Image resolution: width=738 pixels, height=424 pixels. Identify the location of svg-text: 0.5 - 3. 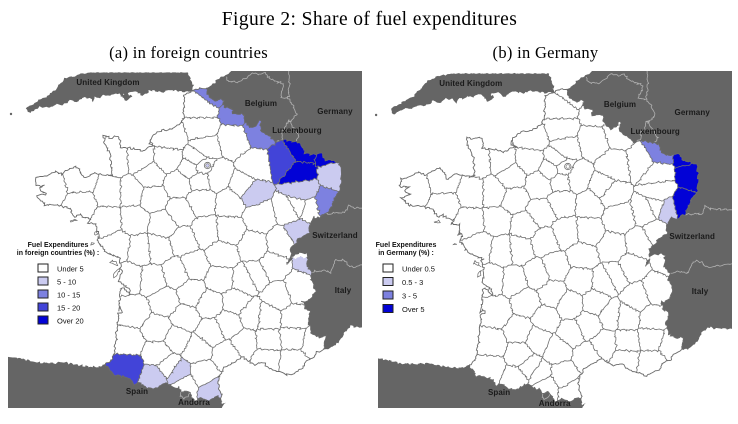
(412, 282).